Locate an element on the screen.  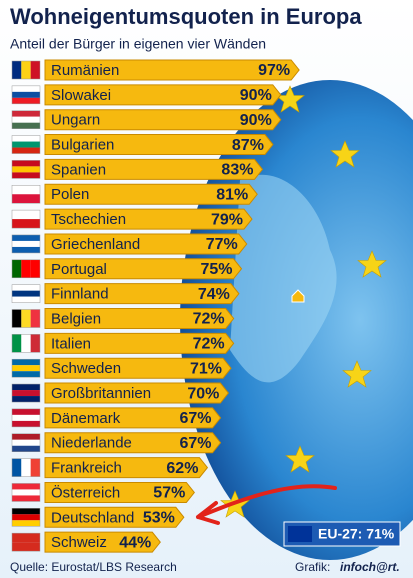
chart-subtitle: Anteil der Bürger in eigenen vier Wänden is located at coordinates (138, 44).